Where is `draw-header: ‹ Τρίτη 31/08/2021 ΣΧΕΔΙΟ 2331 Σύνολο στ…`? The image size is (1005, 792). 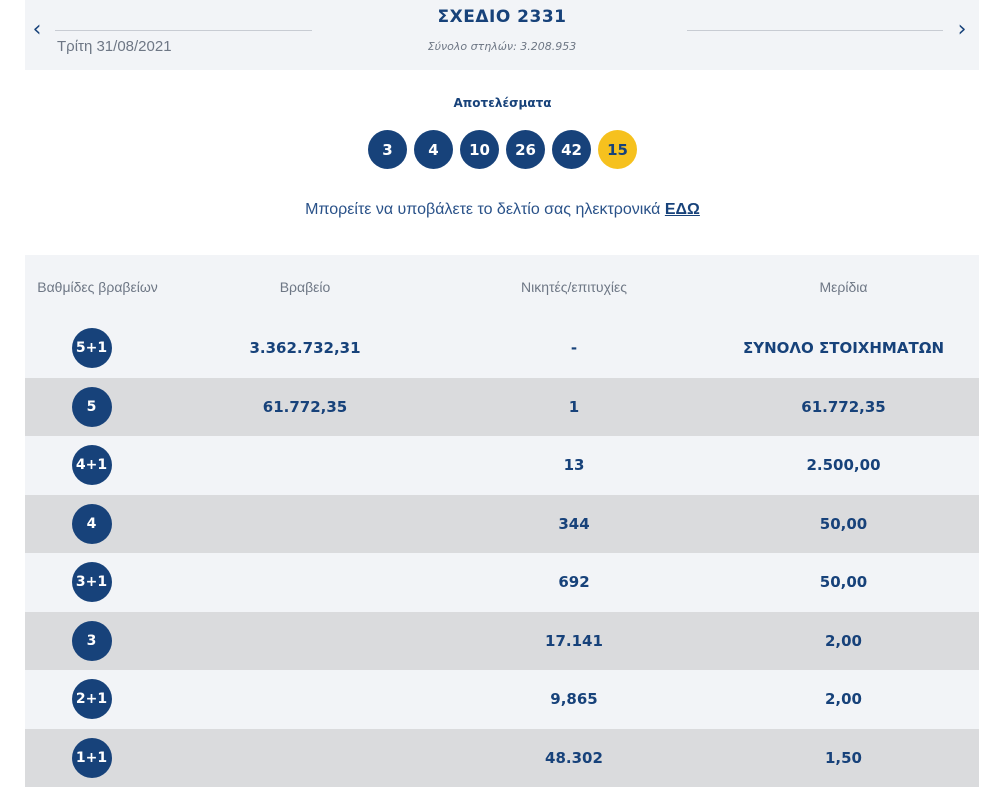
draw-header: ‹ Τρίτη 31/08/2021 ΣΧΕΔΙΟ 2331 Σύνολο στ… is located at coordinates (502, 35).